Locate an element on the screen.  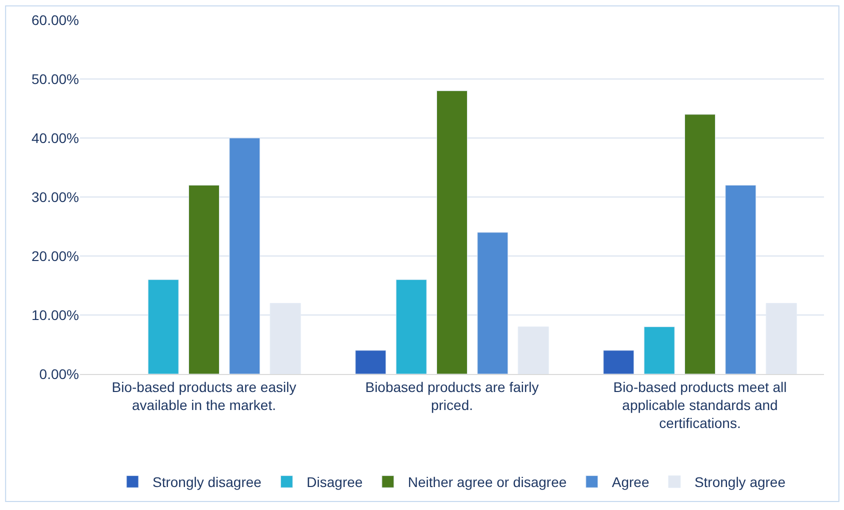
y-tick-label: 60.00% is located at coordinates (55, 20).